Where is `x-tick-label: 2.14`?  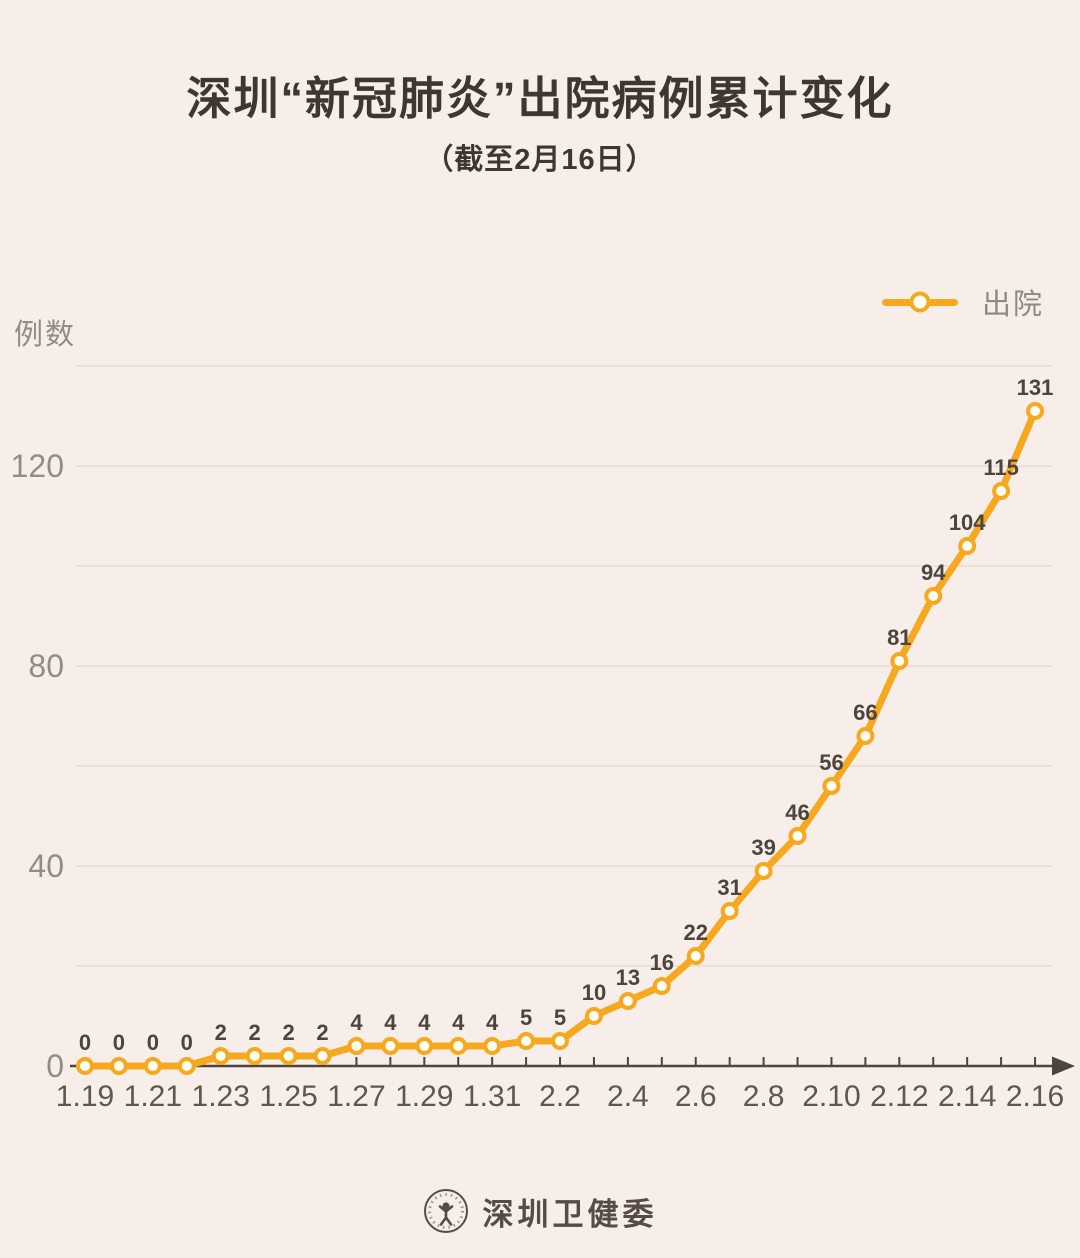
x-tick-label: 2.14 is located at coordinates (967, 1096).